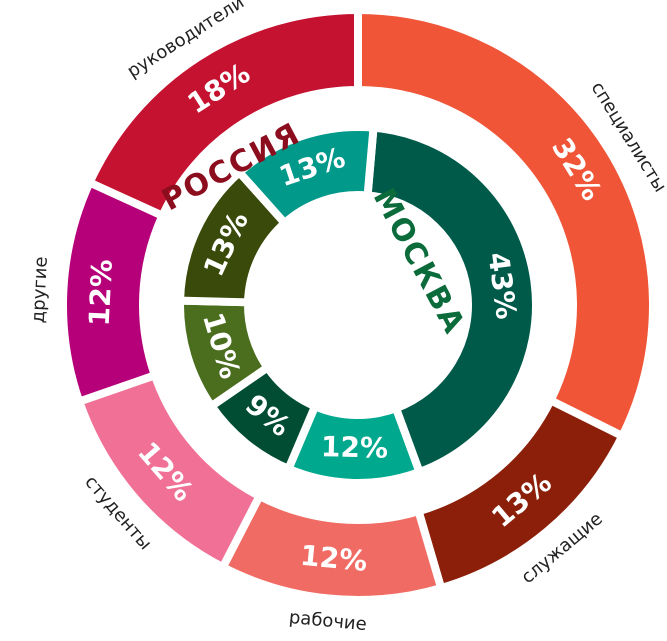 The height and width of the screenshot is (641, 667). I want to click on category-label: другие, so click(40, 290).